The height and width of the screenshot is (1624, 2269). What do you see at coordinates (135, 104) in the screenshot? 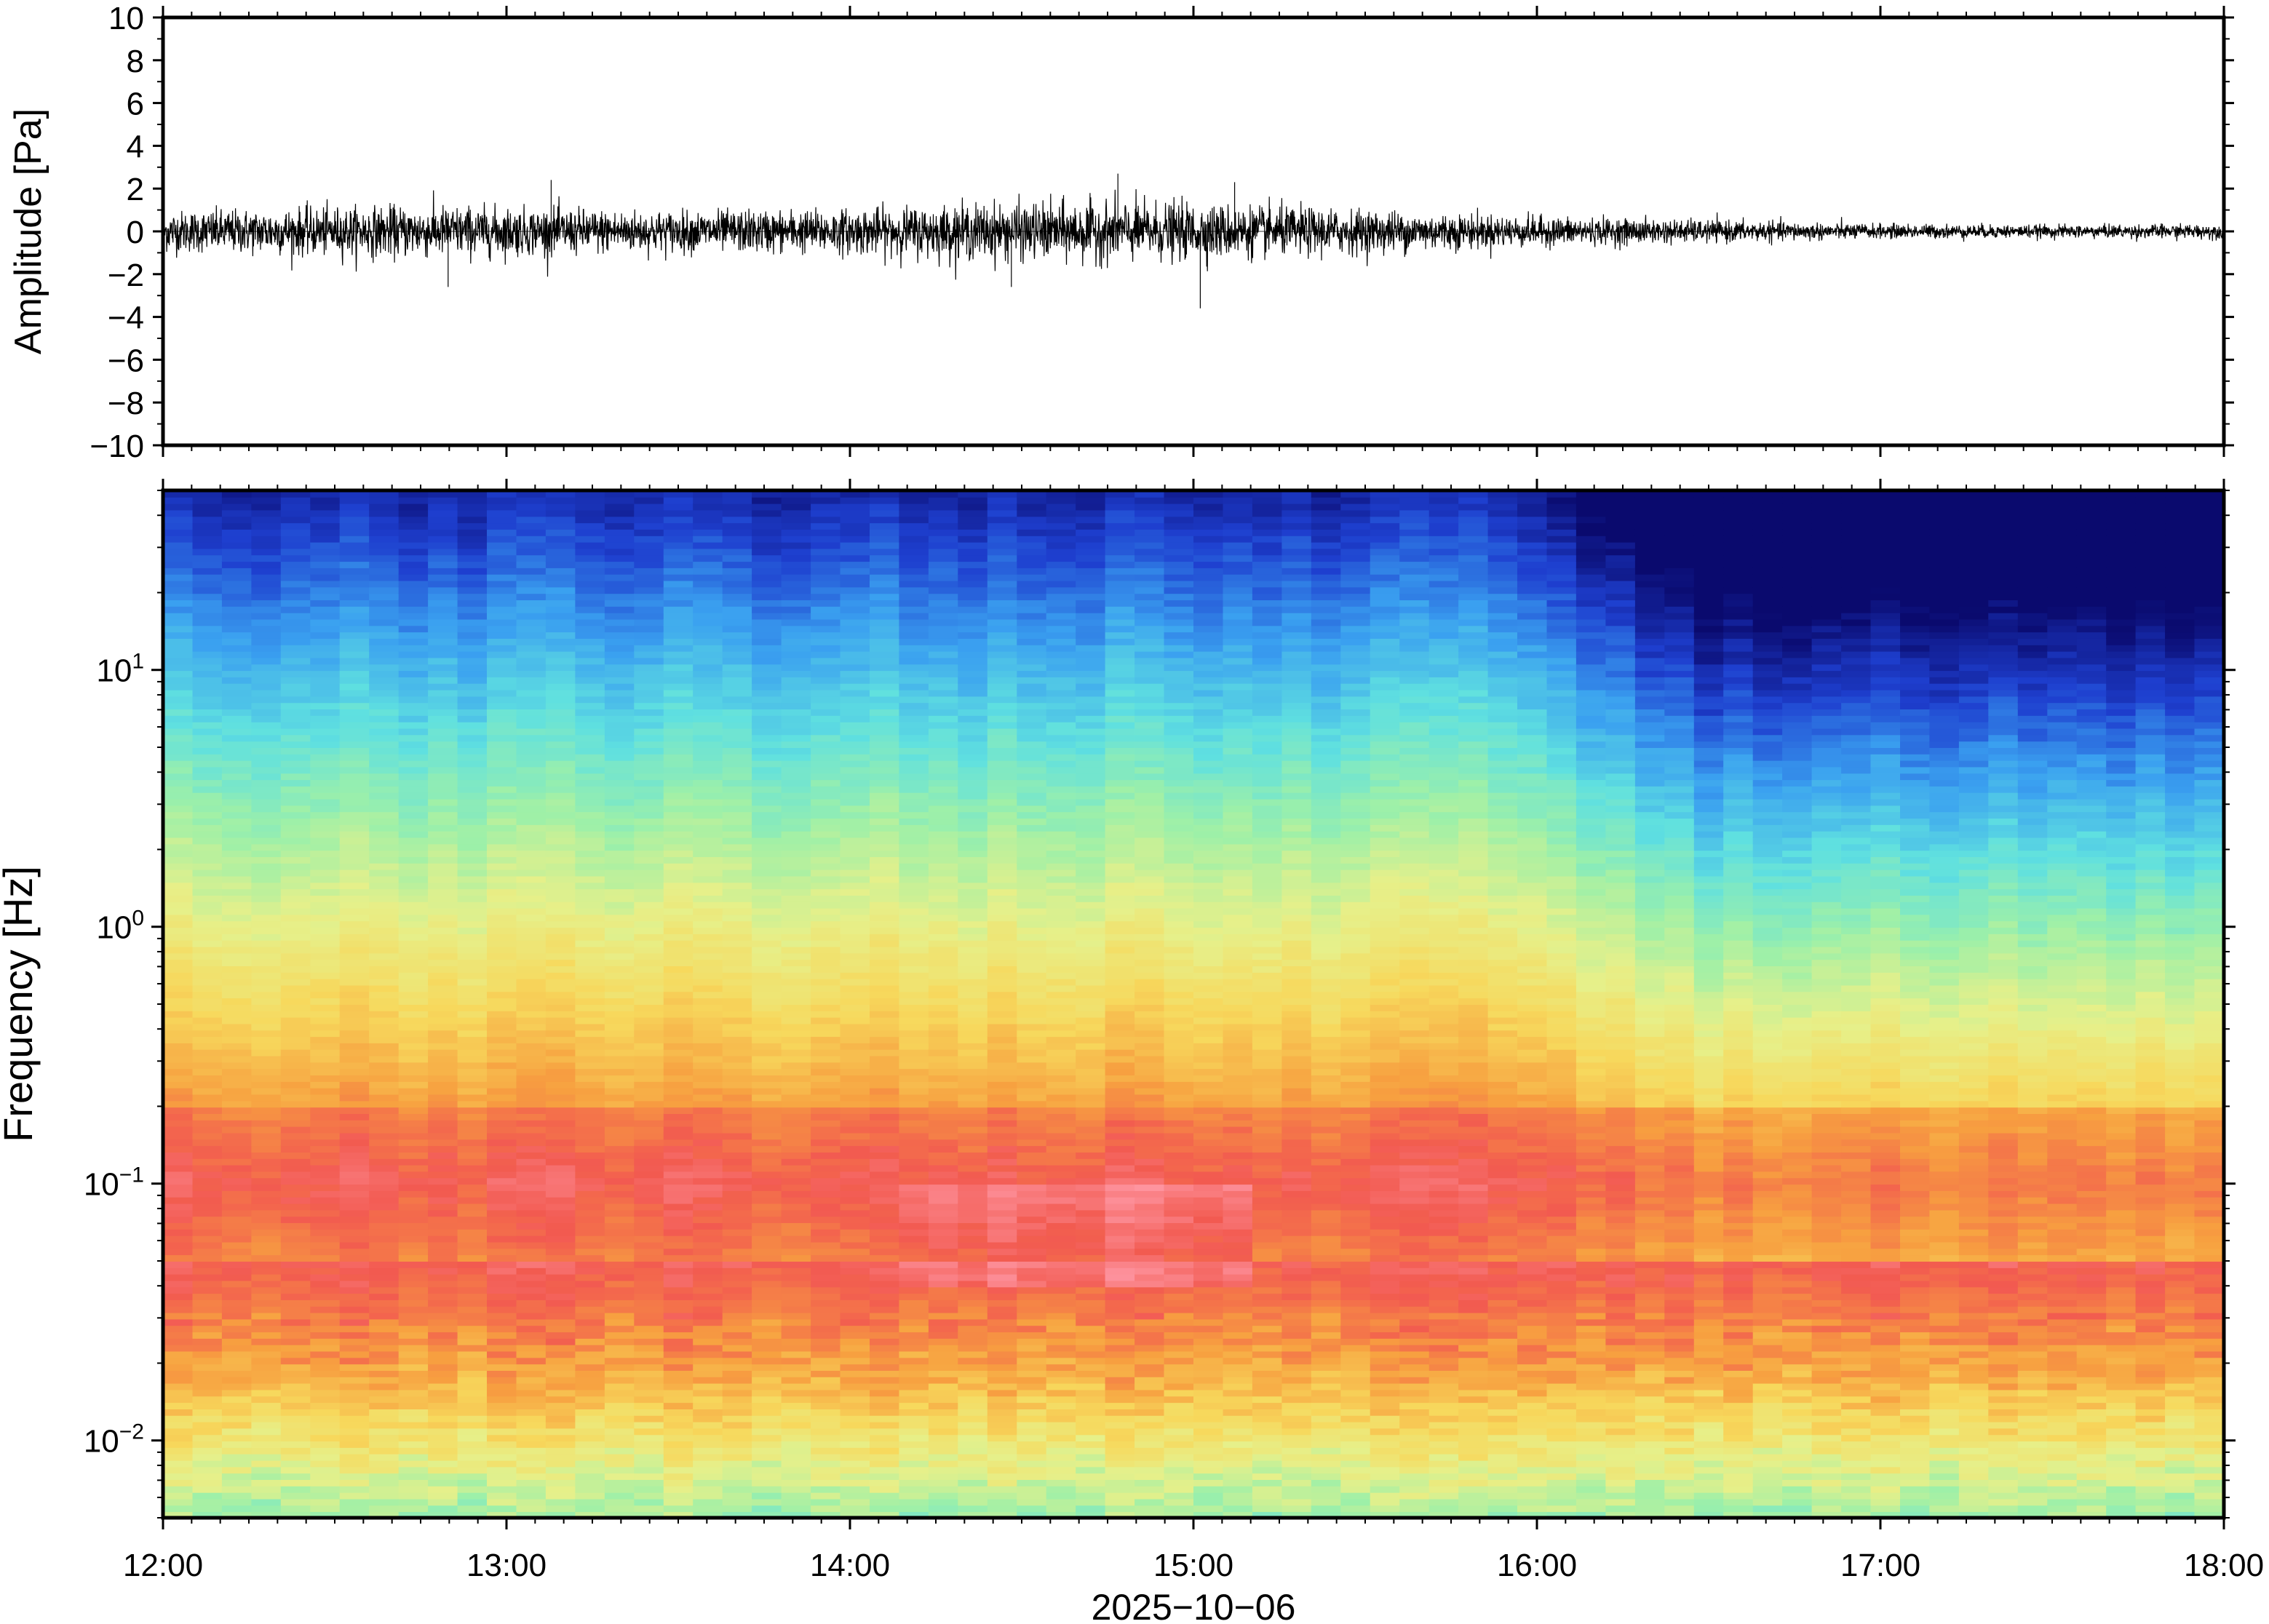
I see `amplitude-tick-label: 6` at bounding box center [135, 104].